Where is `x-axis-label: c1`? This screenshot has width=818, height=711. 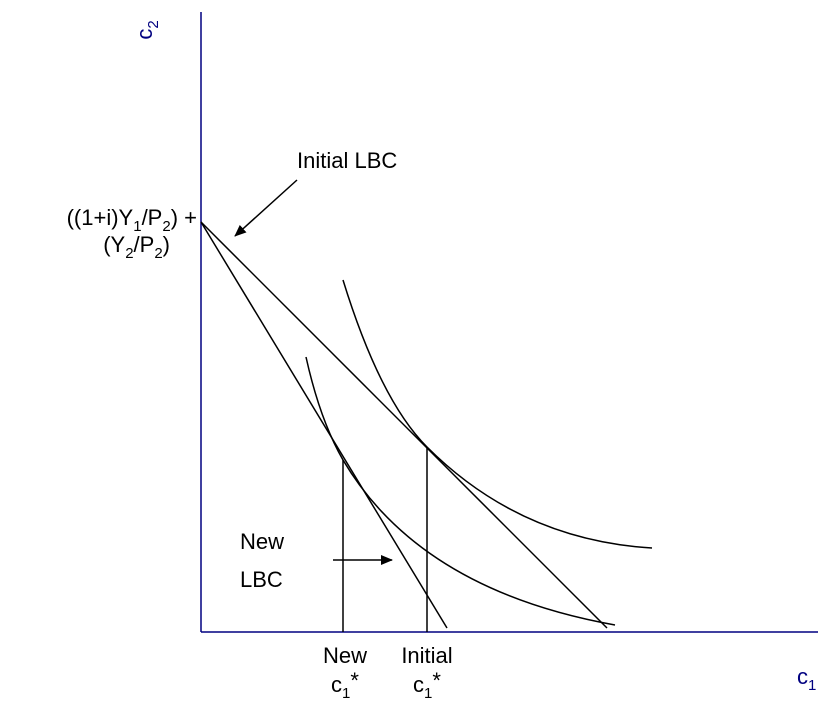 x-axis-label: c1 is located at coordinates (806, 679).